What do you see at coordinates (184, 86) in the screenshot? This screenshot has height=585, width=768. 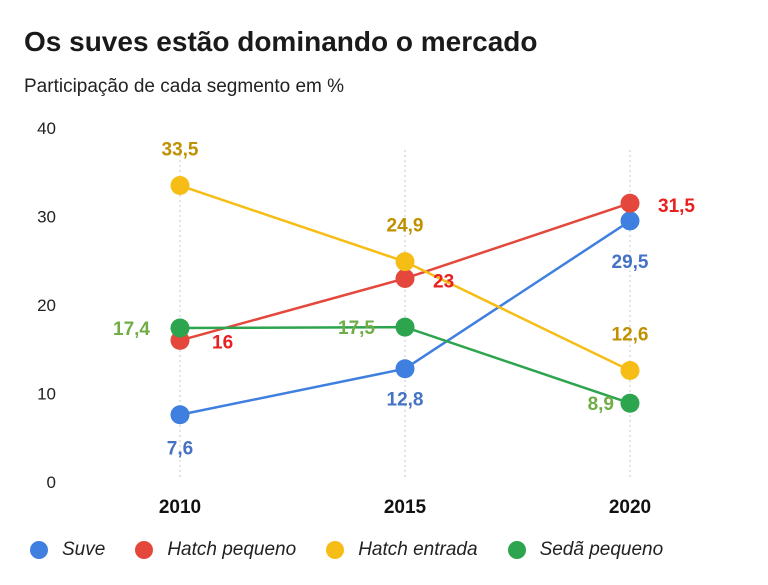 I see `chart-subtitle: Participação de cada segmento em %` at bounding box center [184, 86].